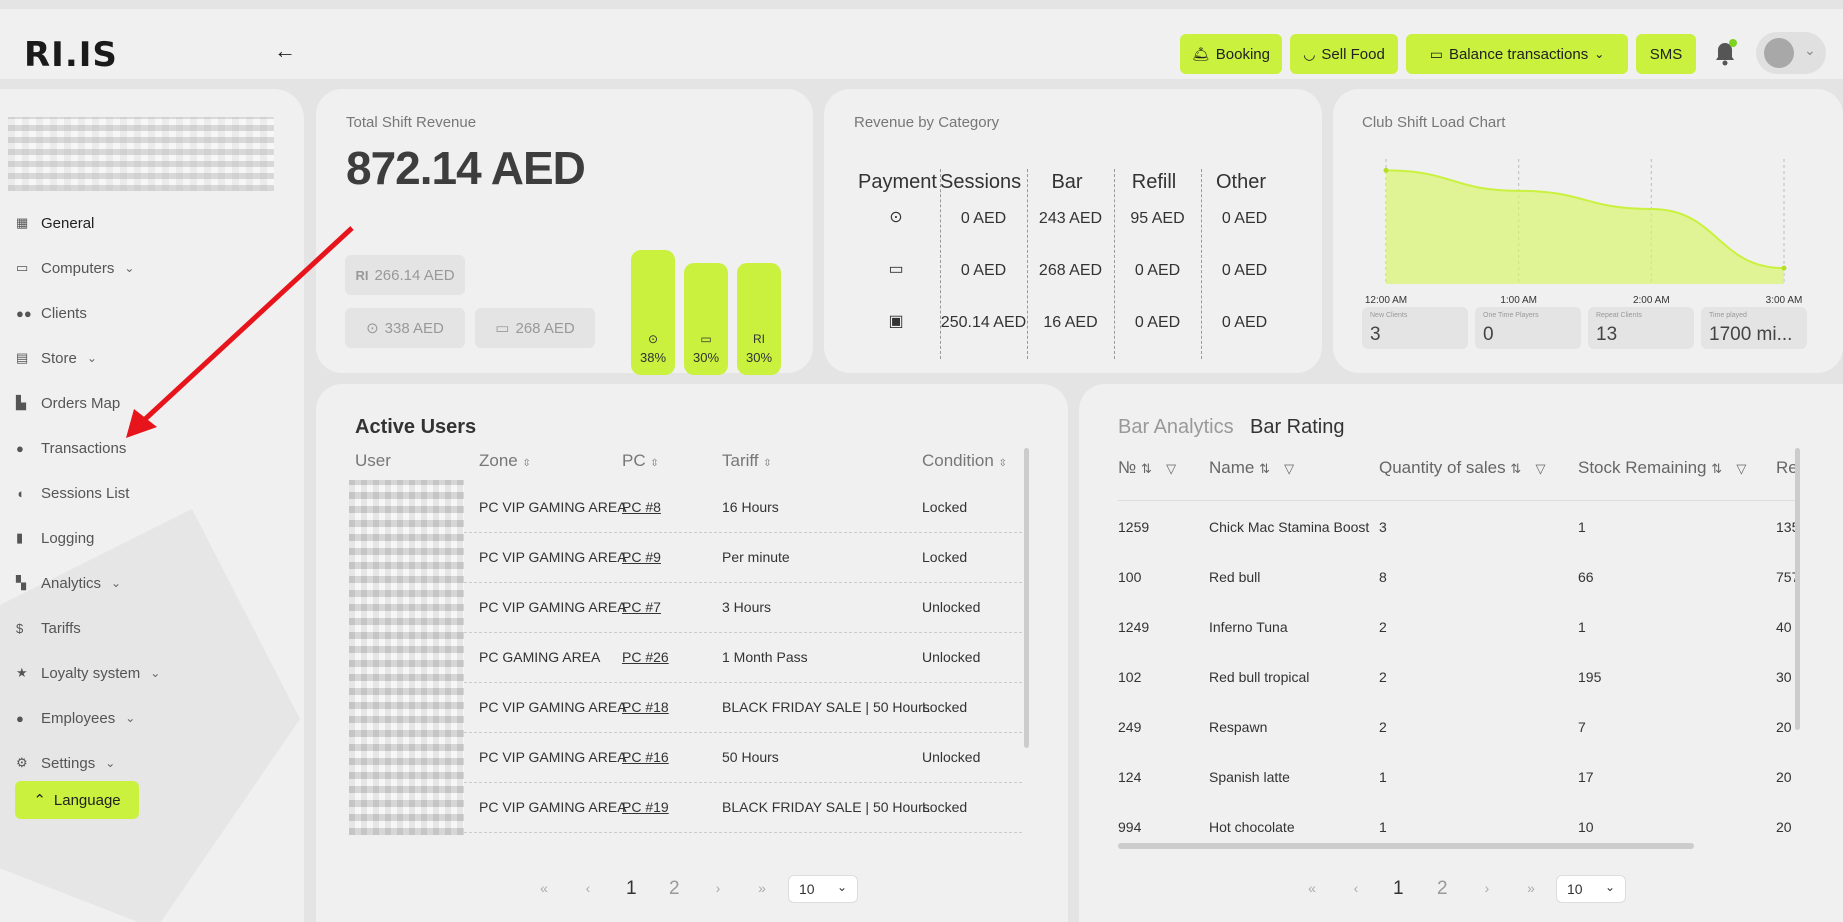  What do you see at coordinates (1154, 182) in the screenshot?
I see `col-refill: Refill` at bounding box center [1154, 182].